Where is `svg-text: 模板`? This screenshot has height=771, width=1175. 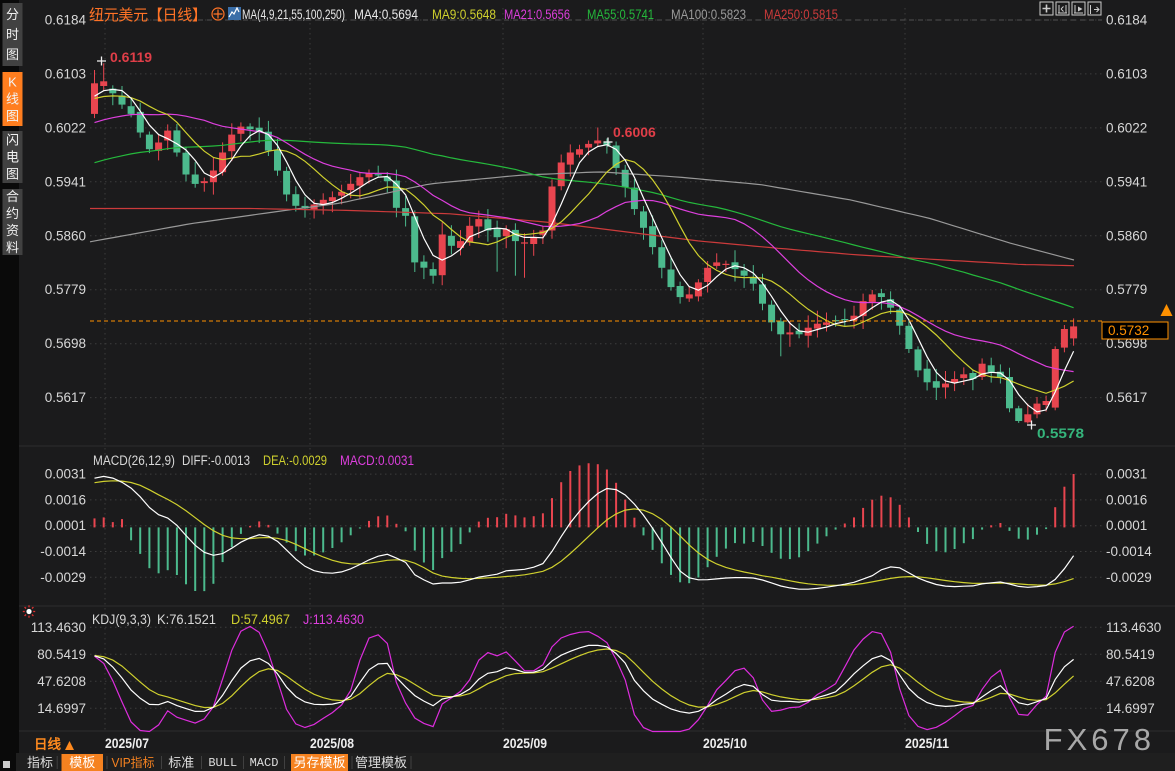
svg-text: 模板 is located at coordinates (82, 762).